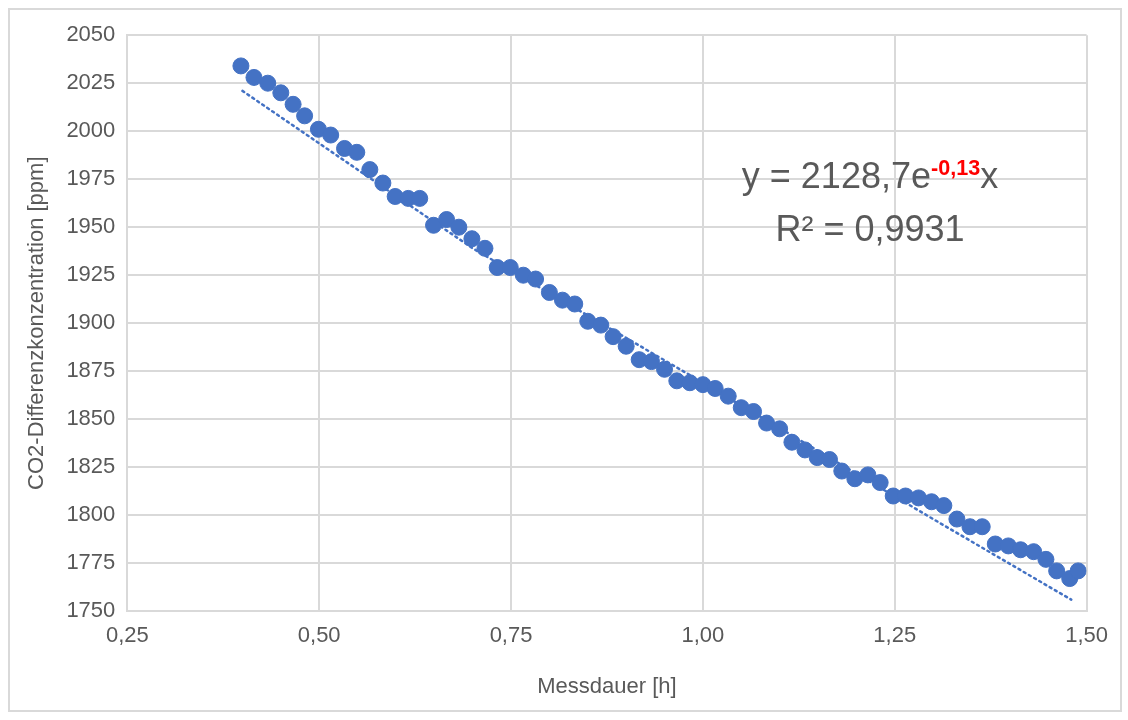  I want to click on y-tick-label: 1875, so click(91, 370).